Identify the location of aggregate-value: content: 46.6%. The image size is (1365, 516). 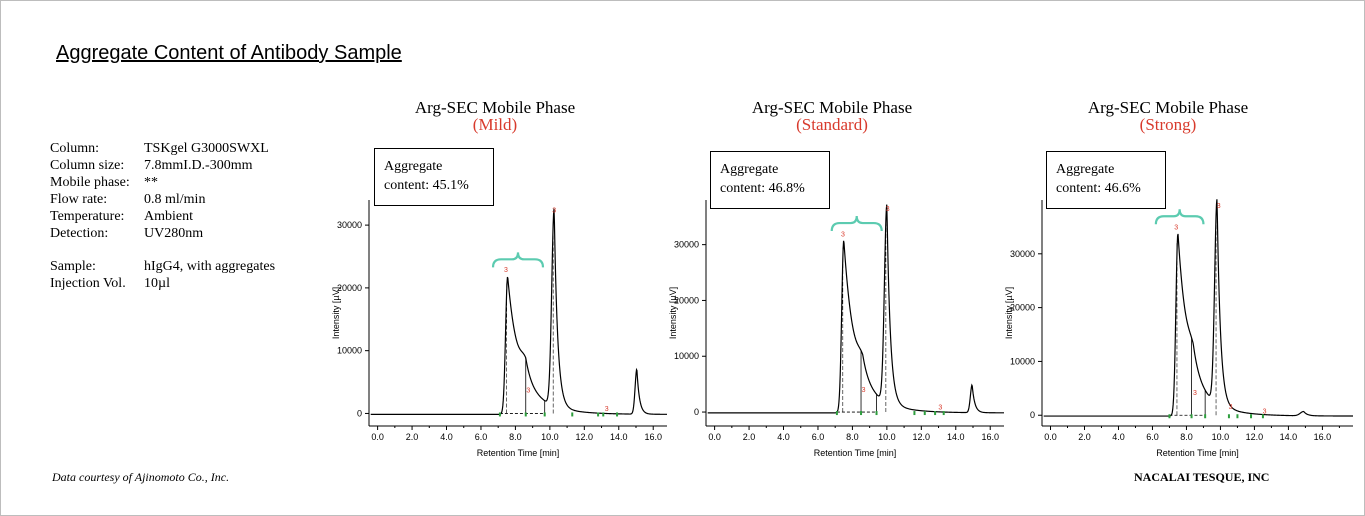
(1098, 188).